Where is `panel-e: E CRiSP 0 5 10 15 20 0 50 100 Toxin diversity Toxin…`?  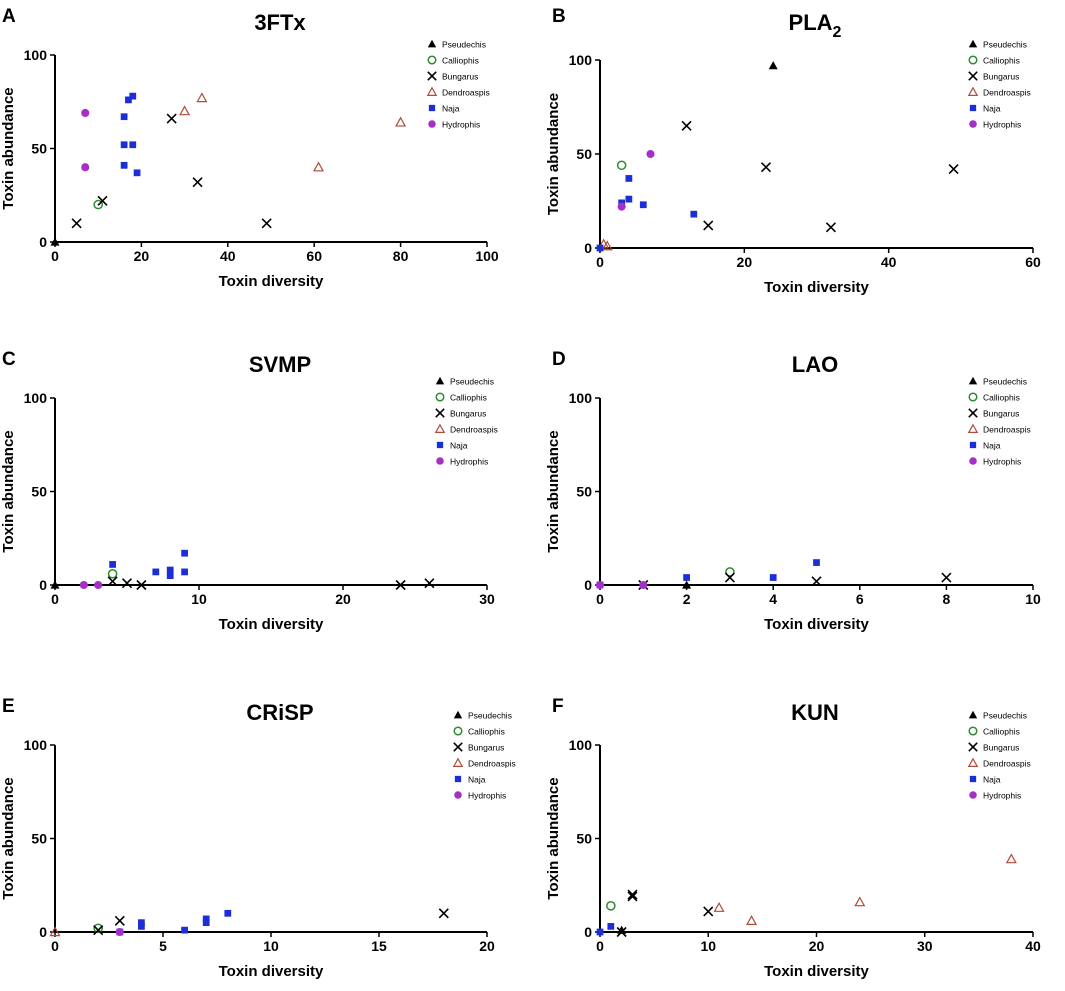 panel-e: E CRiSP 0 5 10 15 20 0 50 100 Toxin diversity Toxin… is located at coordinates (258, 838).